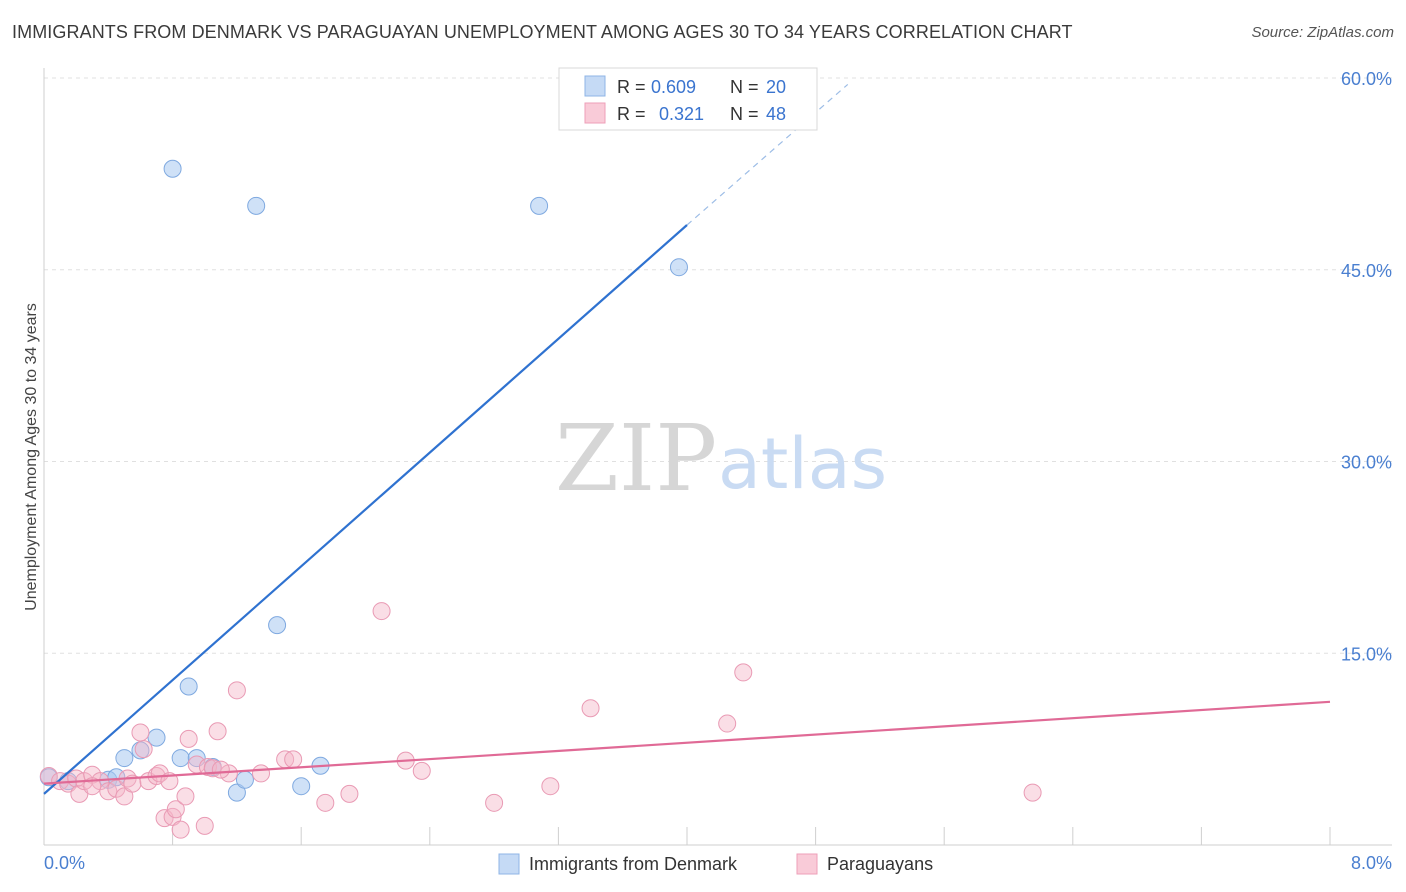 This screenshot has height=892, width=1406. I want to click on y-axis-label: Unemployment Among Ages 30 to 34 years, so click(31, 457).